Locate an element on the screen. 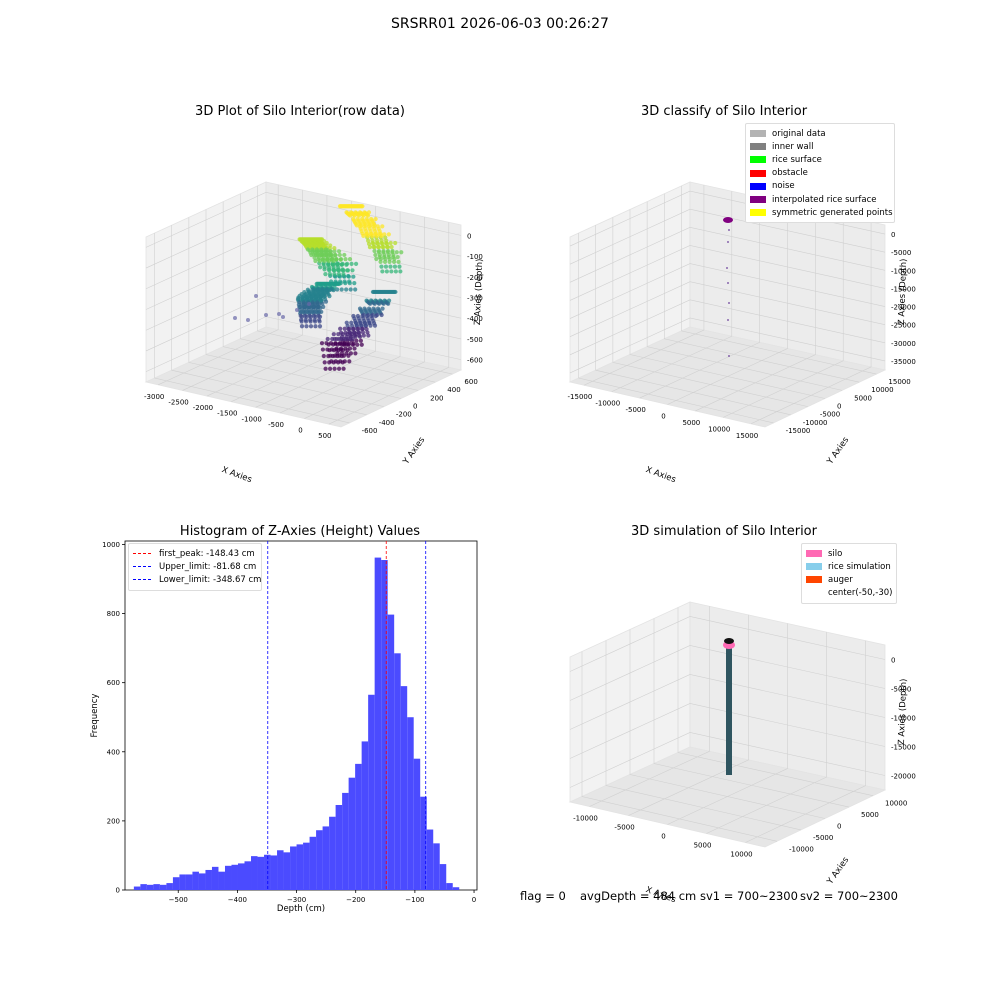 Image resolution: width=1000 pixels, height=1000 pixels. raw-panel-title: 3D Plot of Silo Interior(row data) is located at coordinates (300, 111).